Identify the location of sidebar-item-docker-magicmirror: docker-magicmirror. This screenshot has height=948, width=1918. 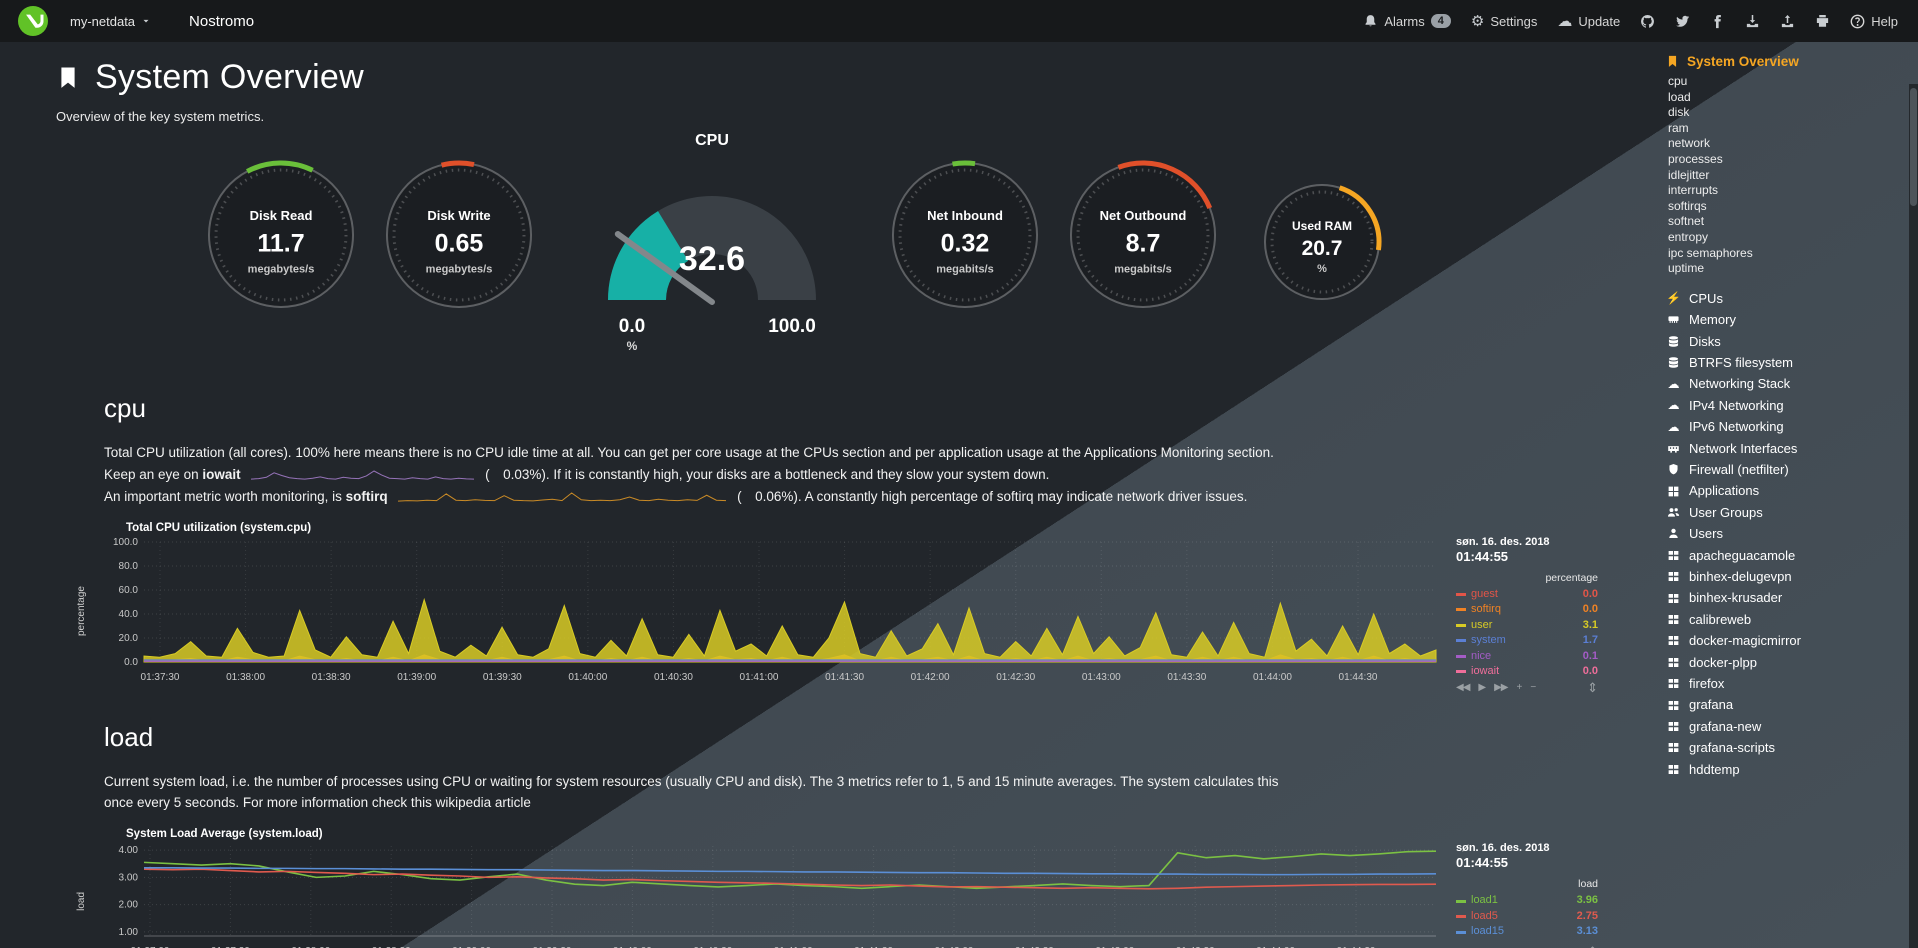
(1786, 640).